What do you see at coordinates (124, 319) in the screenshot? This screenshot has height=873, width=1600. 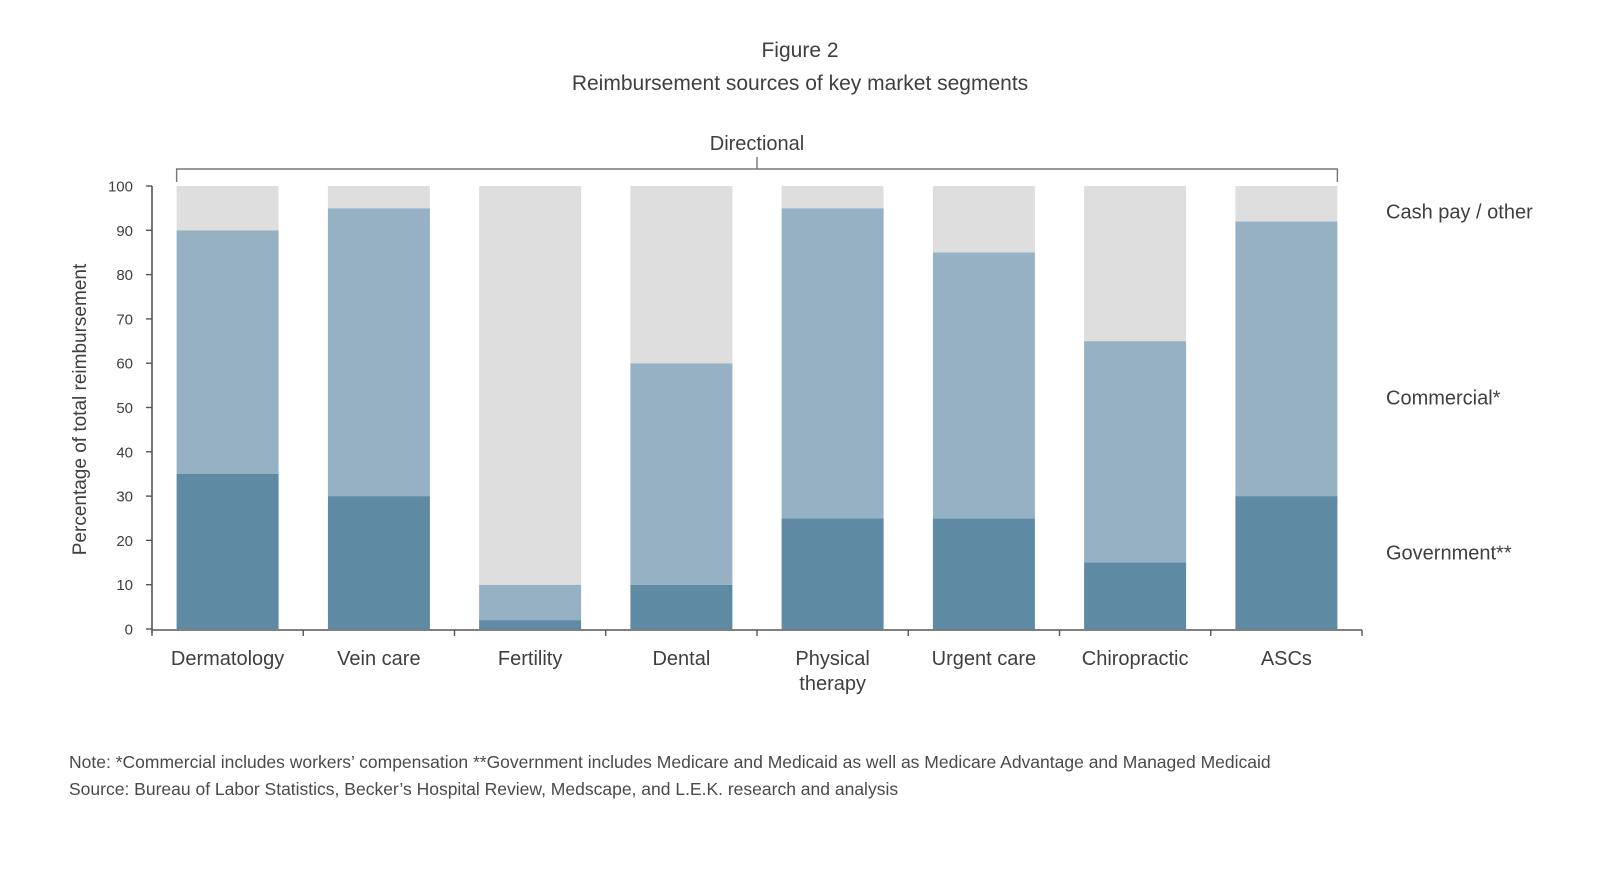 I see `y-tick-label: 70` at bounding box center [124, 319].